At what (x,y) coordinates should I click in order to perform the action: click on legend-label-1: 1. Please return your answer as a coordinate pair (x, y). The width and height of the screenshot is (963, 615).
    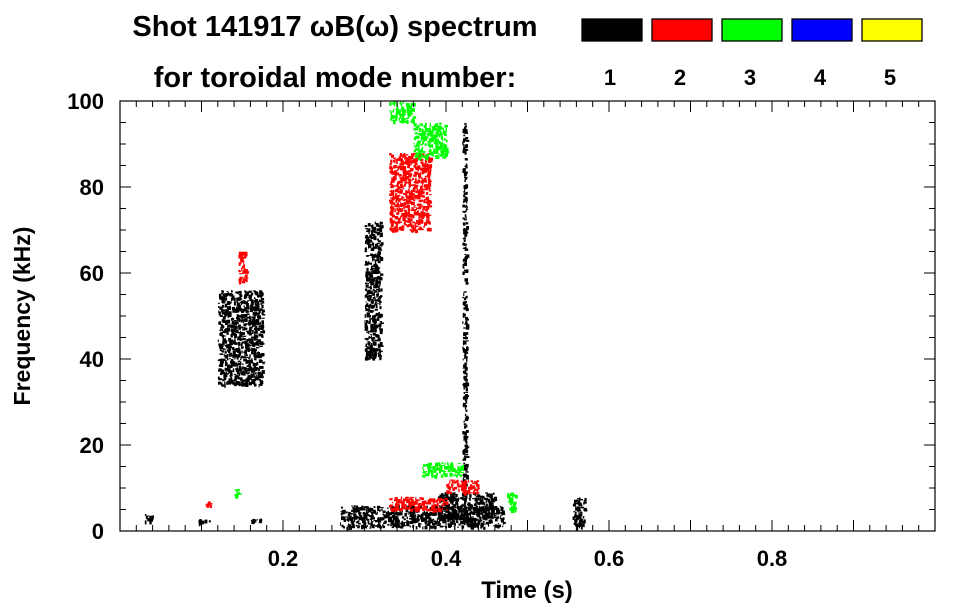
    Looking at the image, I should click on (610, 77).